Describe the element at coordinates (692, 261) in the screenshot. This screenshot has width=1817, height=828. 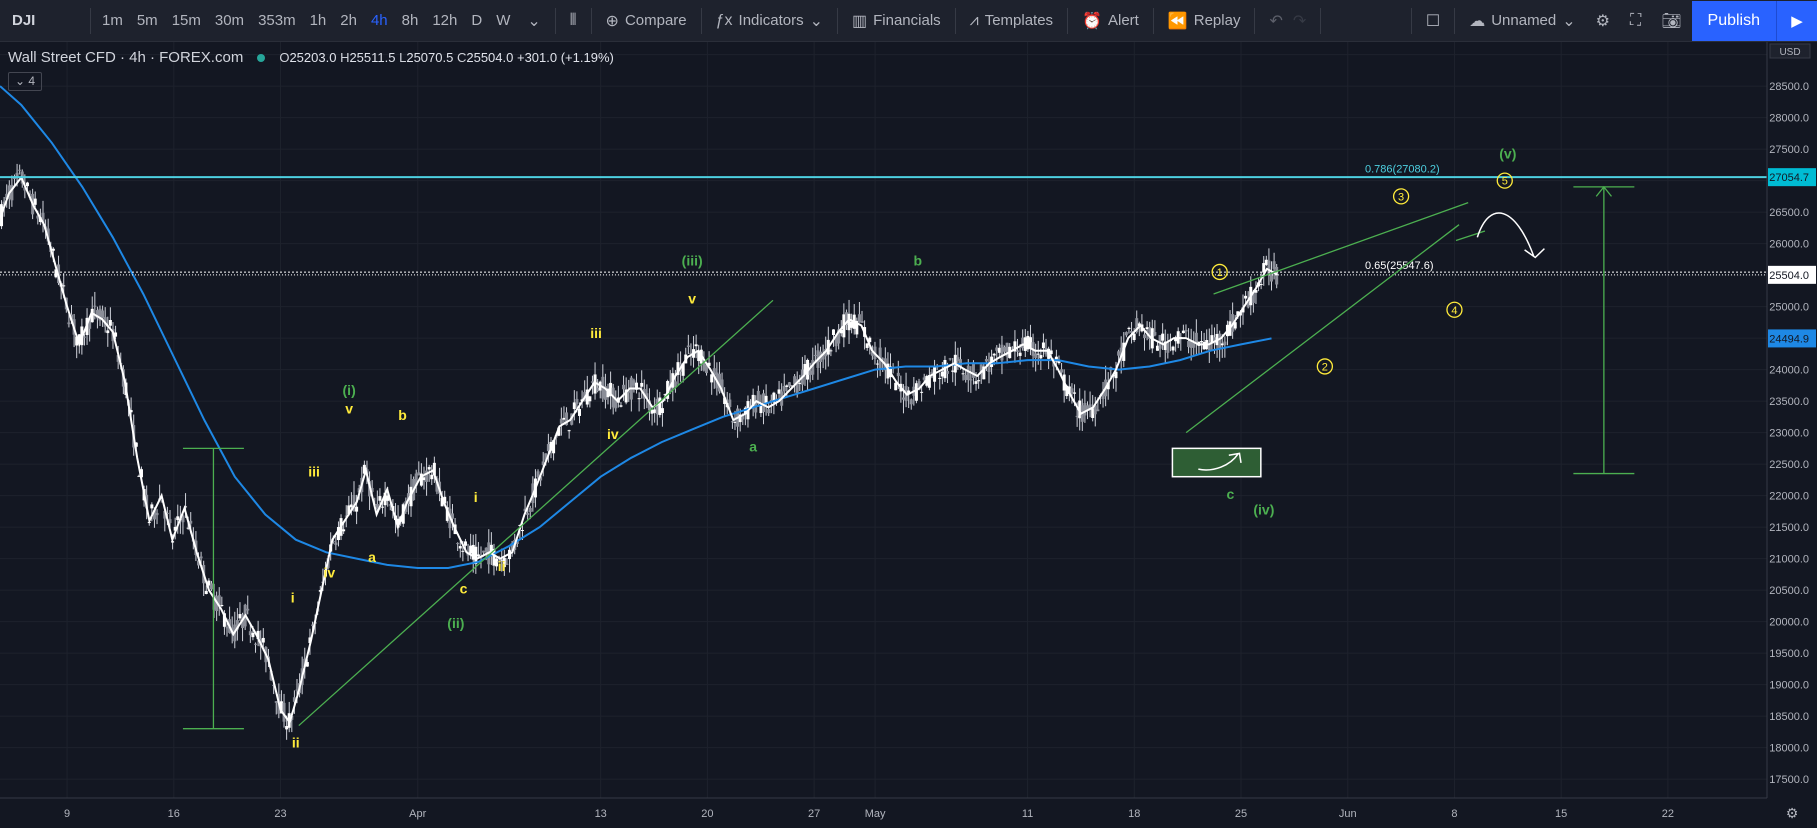
I see `wave-label: (iii)` at that location.